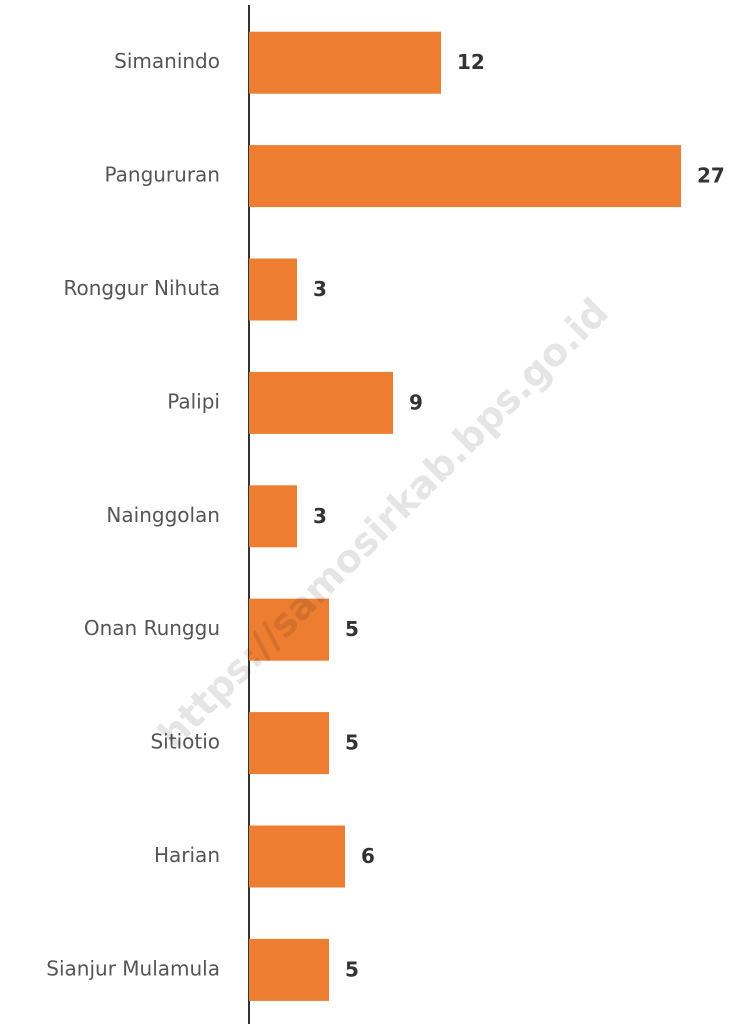 Image resolution: width=731 pixels, height=1024 pixels. Describe the element at coordinates (141, 288) in the screenshot. I see `category-label: Ronggur Nihuta` at that location.